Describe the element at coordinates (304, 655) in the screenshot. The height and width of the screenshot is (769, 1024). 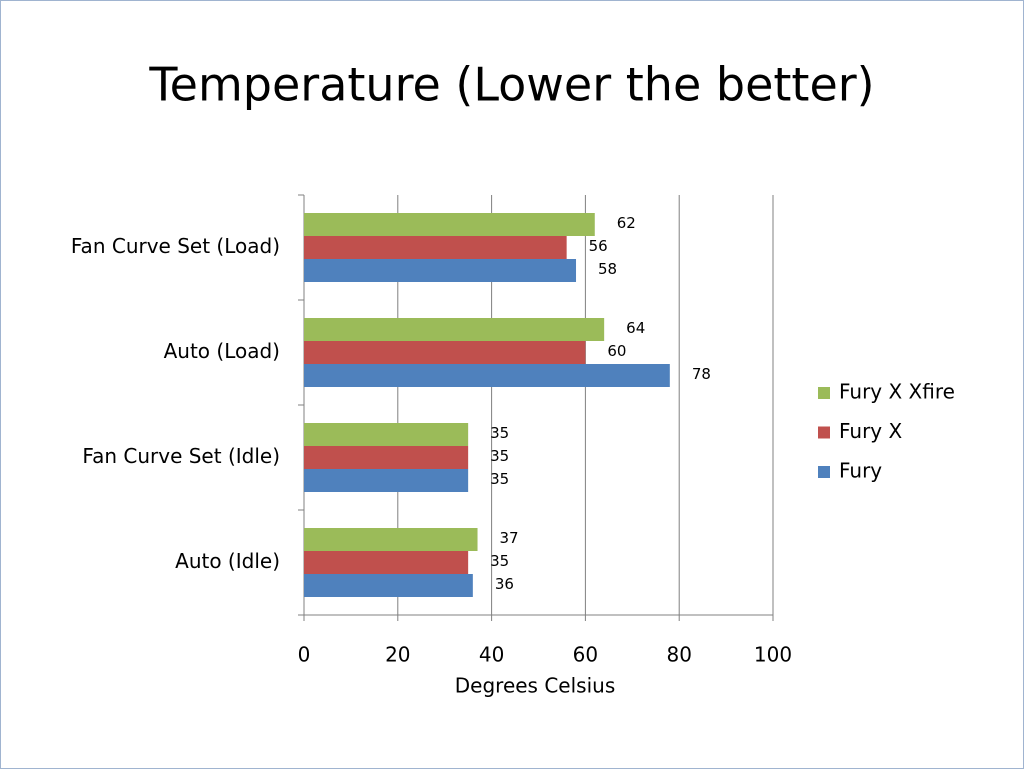
I see `x-tick-label: 0` at that location.